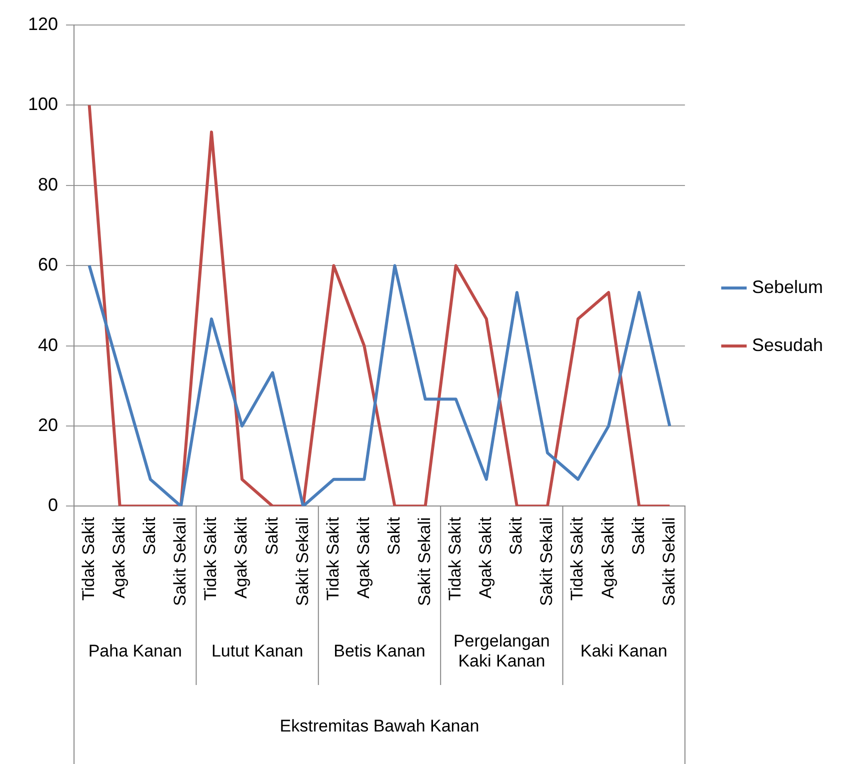 The height and width of the screenshot is (764, 843). Describe the element at coordinates (43, 24) in the screenshot. I see `y-tick-label: 120` at that location.